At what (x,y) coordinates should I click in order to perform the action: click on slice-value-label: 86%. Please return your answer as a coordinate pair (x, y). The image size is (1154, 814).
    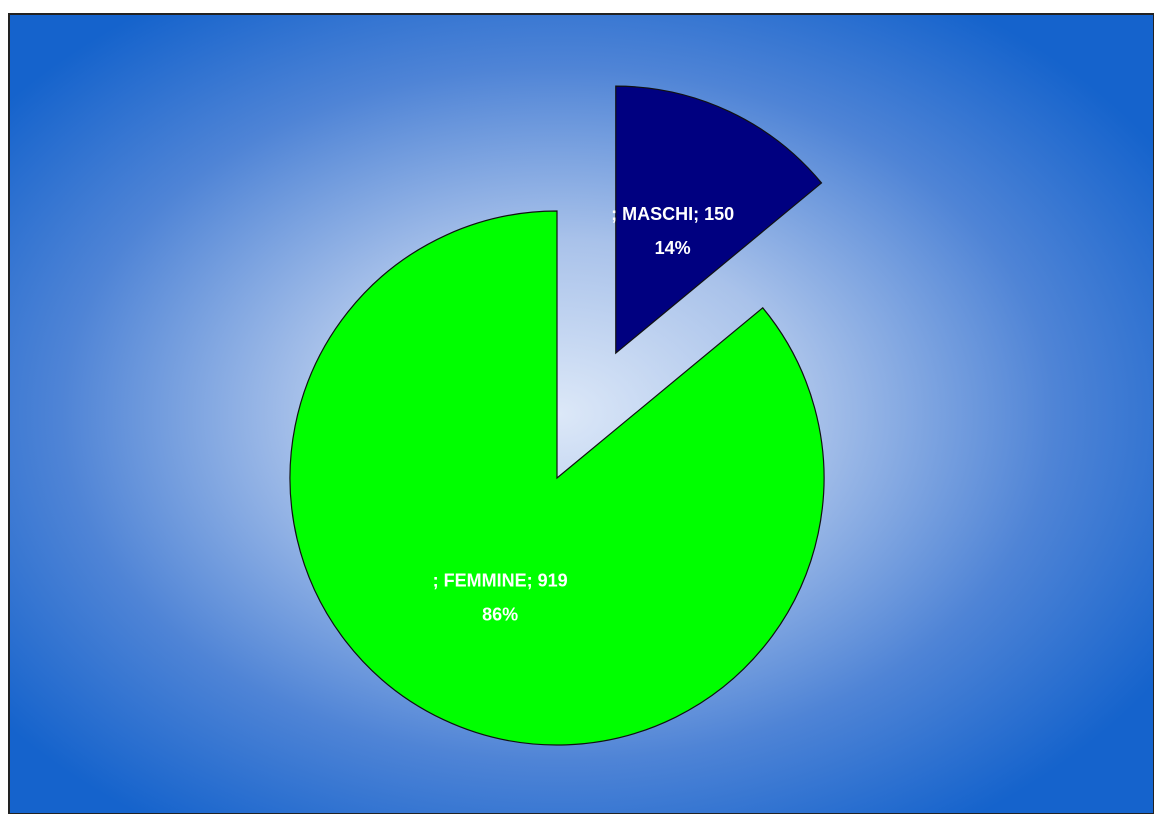
    Looking at the image, I should click on (500, 615).